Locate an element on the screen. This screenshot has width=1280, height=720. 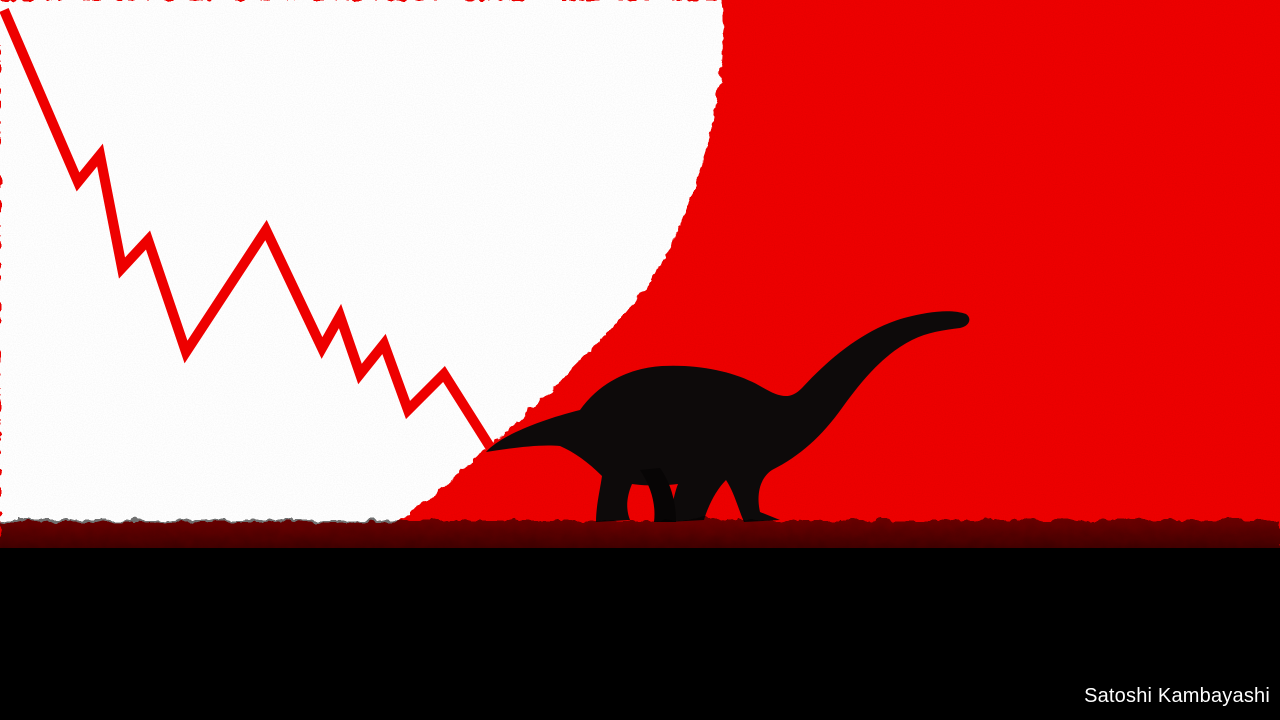
photo-credit: Satoshi Kambayashi is located at coordinates (1177, 696).